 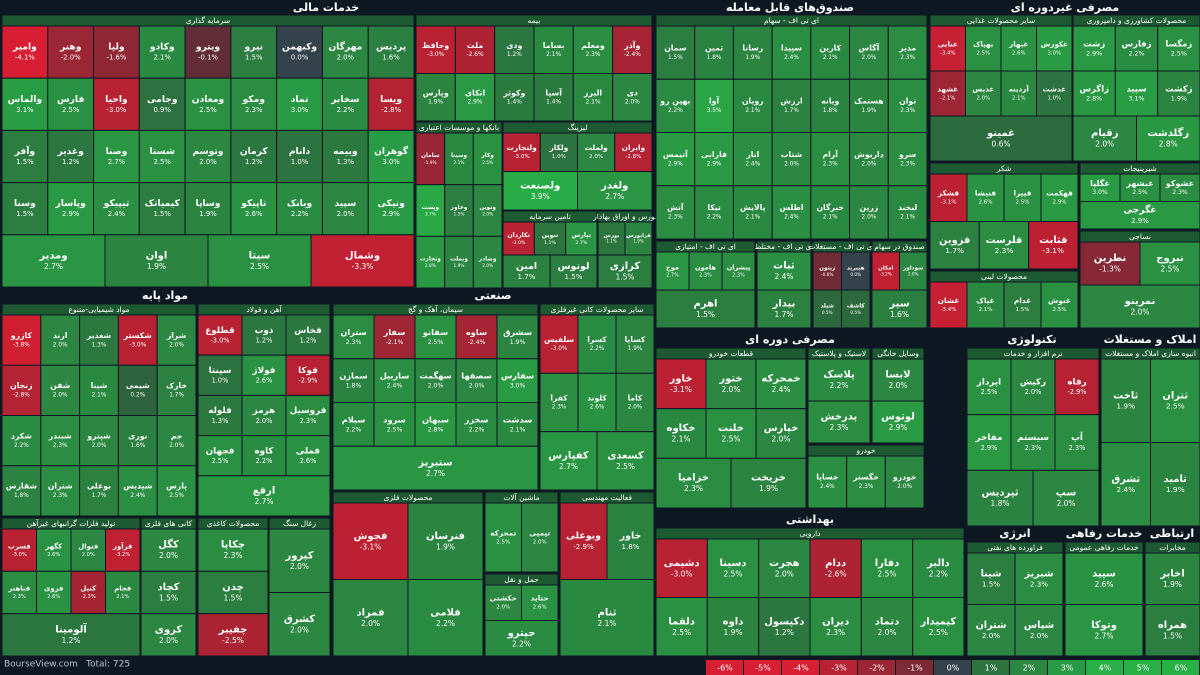 What do you see at coordinates (21, 446) in the screenshot?
I see `stock-change: 2.2%` at bounding box center [21, 446].